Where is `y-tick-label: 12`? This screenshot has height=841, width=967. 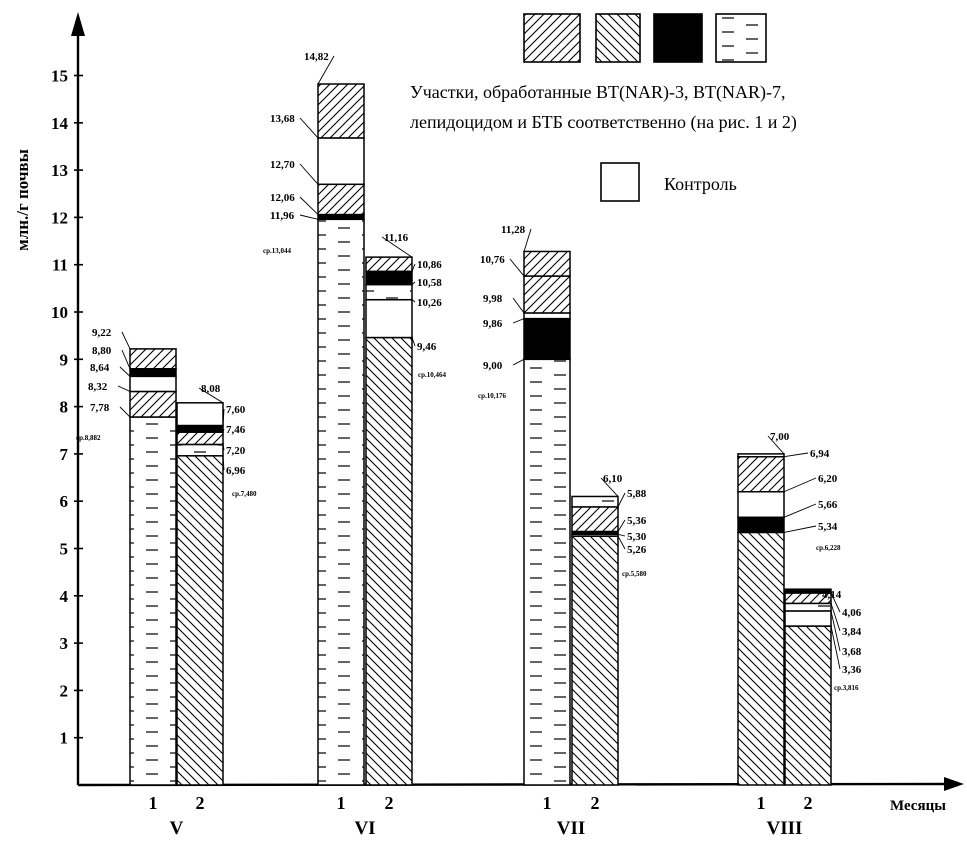 y-tick-label: 12 is located at coordinates (59, 217).